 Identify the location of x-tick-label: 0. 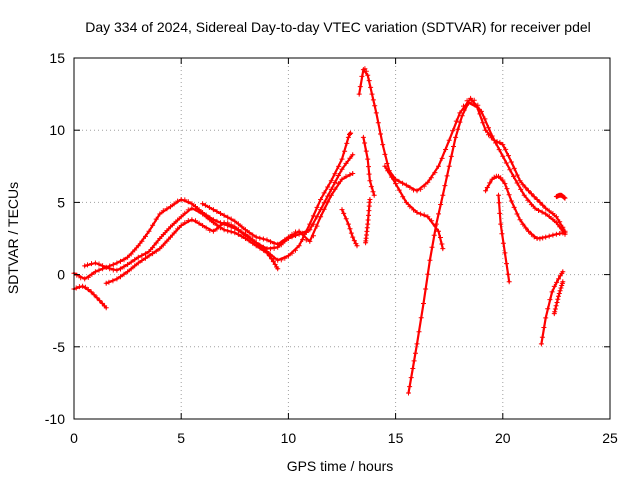
(74, 438).